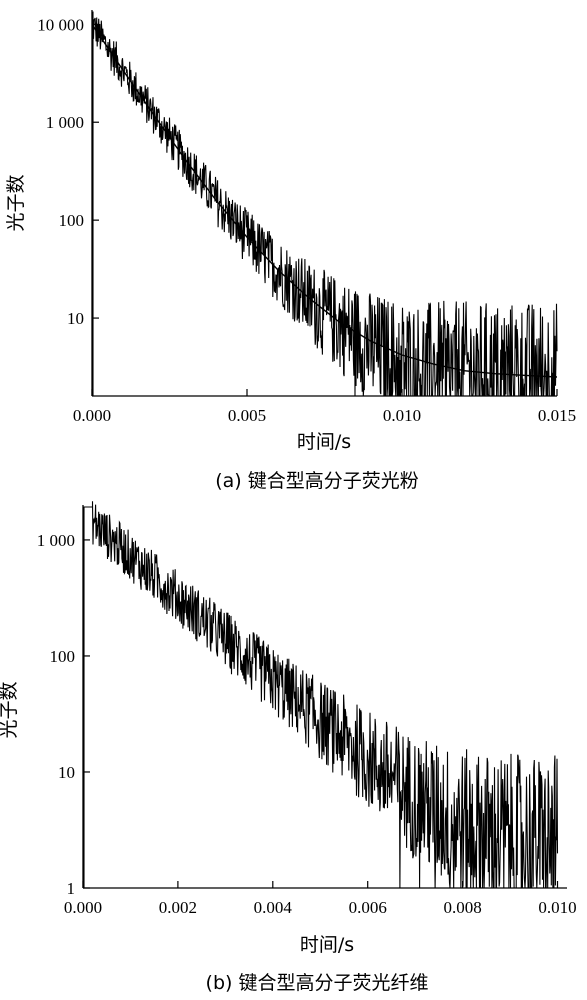 The width and height of the screenshot is (587, 1000). What do you see at coordinates (462, 907) in the screenshot?
I see `x-tick-label: 0.008` at bounding box center [462, 907].